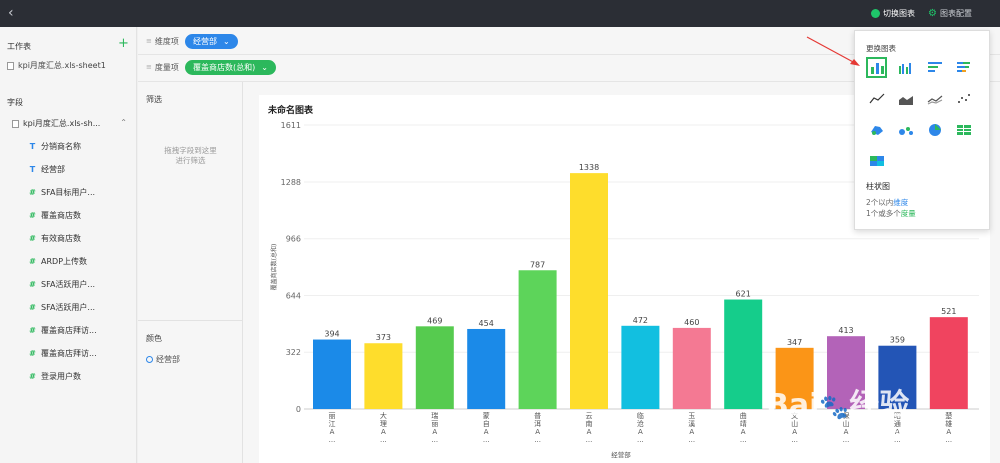 Image resolution: width=1000 pixels, height=463 pixels. I want to click on chevron-down-icon: ⌄, so click(226, 41).